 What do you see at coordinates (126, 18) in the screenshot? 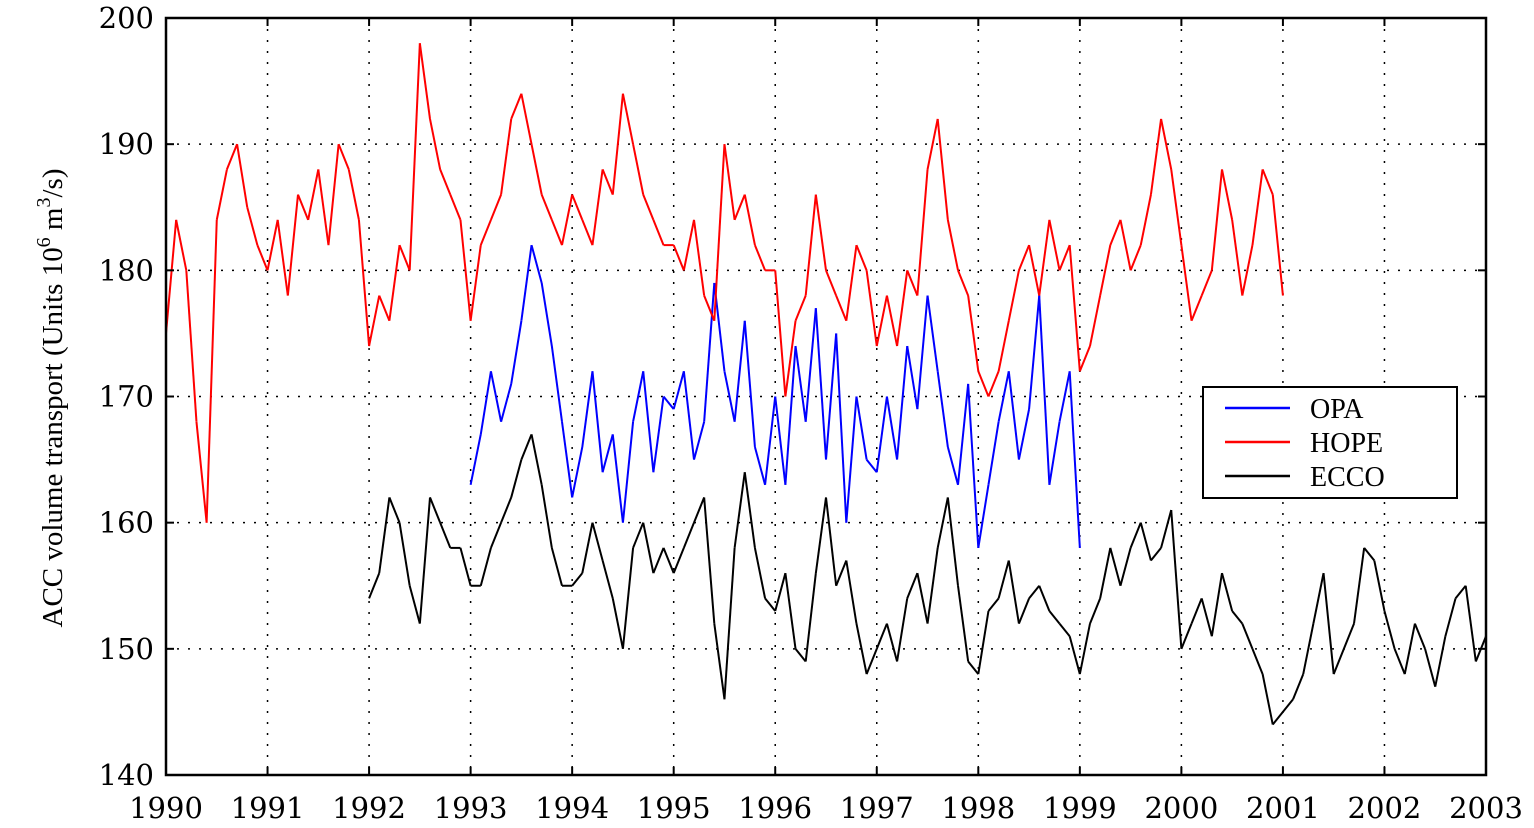
I see `y-tick-label: 200` at bounding box center [126, 18].